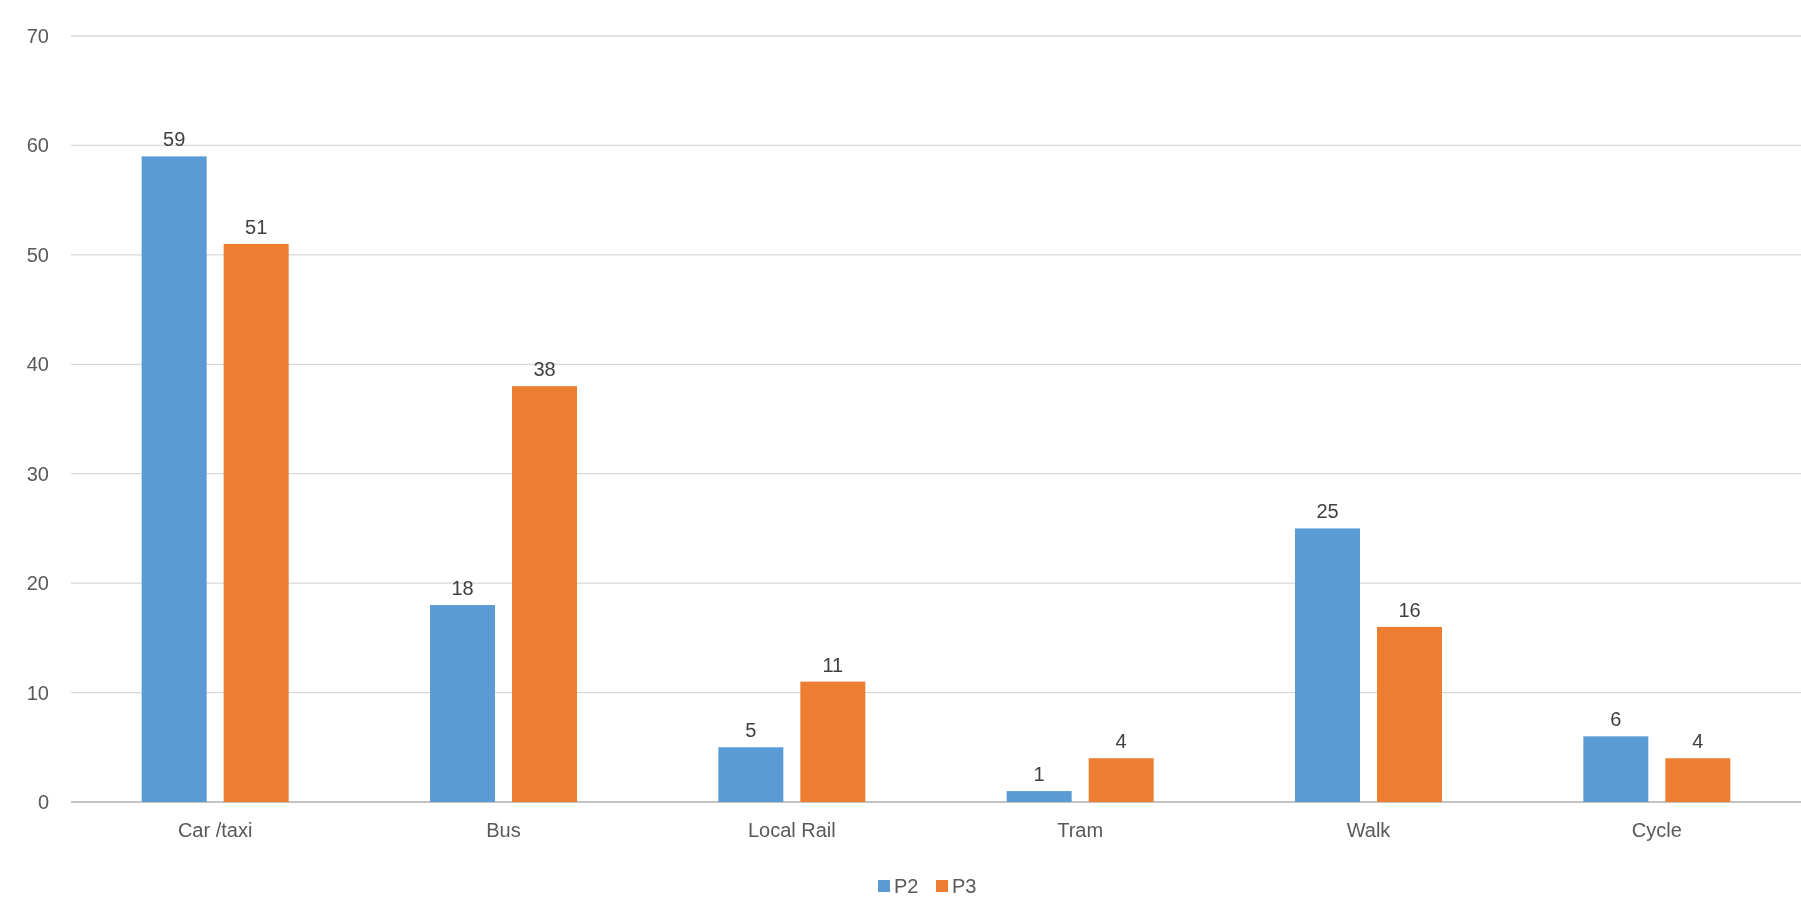 The image size is (1801, 899). Describe the element at coordinates (43, 802) in the screenshot. I see `y-tick-label: 0` at that location.